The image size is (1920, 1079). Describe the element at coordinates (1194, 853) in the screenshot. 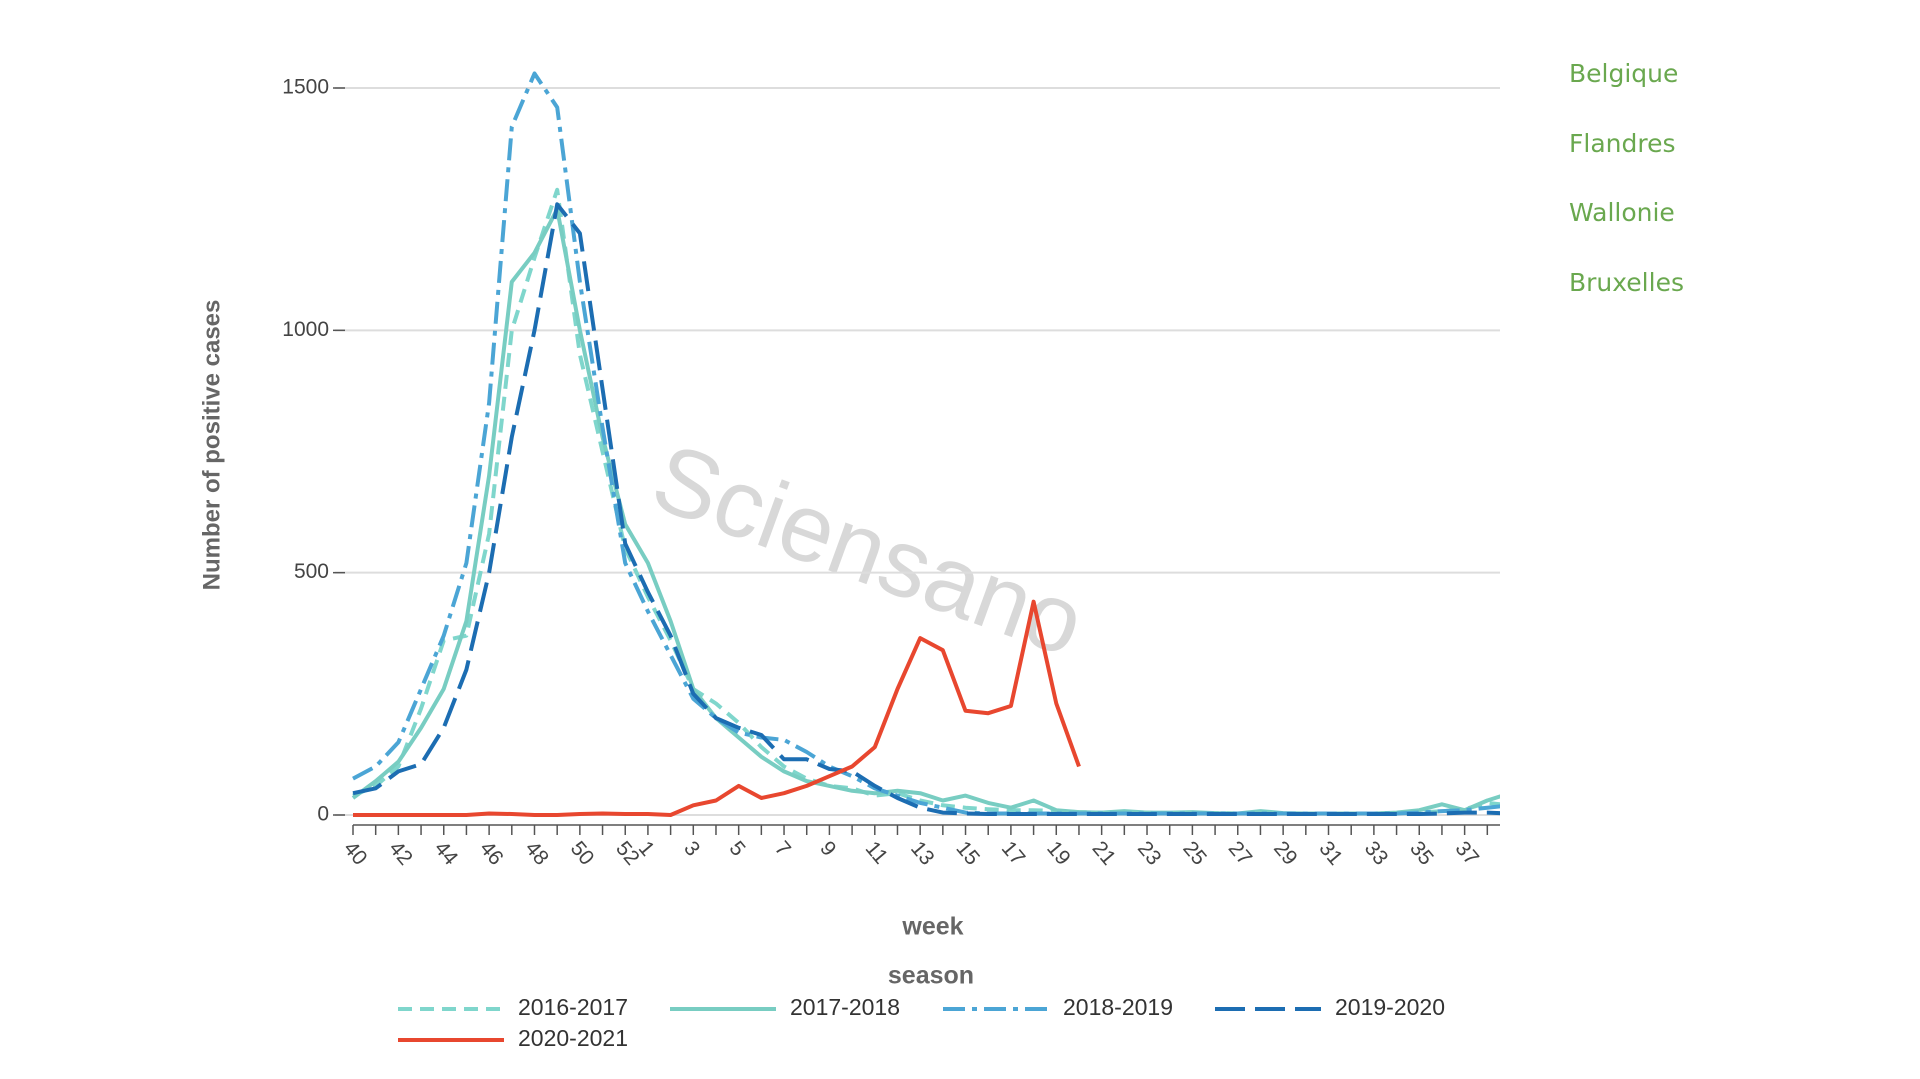

I see `x-tick-label: 25` at that location.